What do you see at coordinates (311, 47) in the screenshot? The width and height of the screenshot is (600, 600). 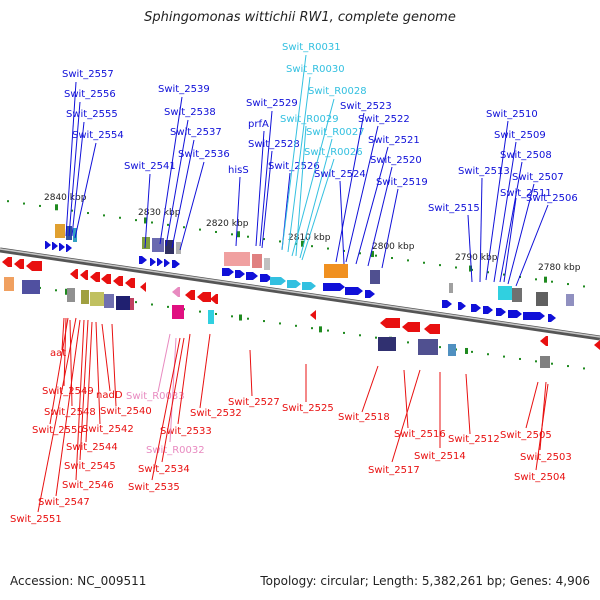 I see `forward-gene-label: Swit_R0031` at bounding box center [311, 47].